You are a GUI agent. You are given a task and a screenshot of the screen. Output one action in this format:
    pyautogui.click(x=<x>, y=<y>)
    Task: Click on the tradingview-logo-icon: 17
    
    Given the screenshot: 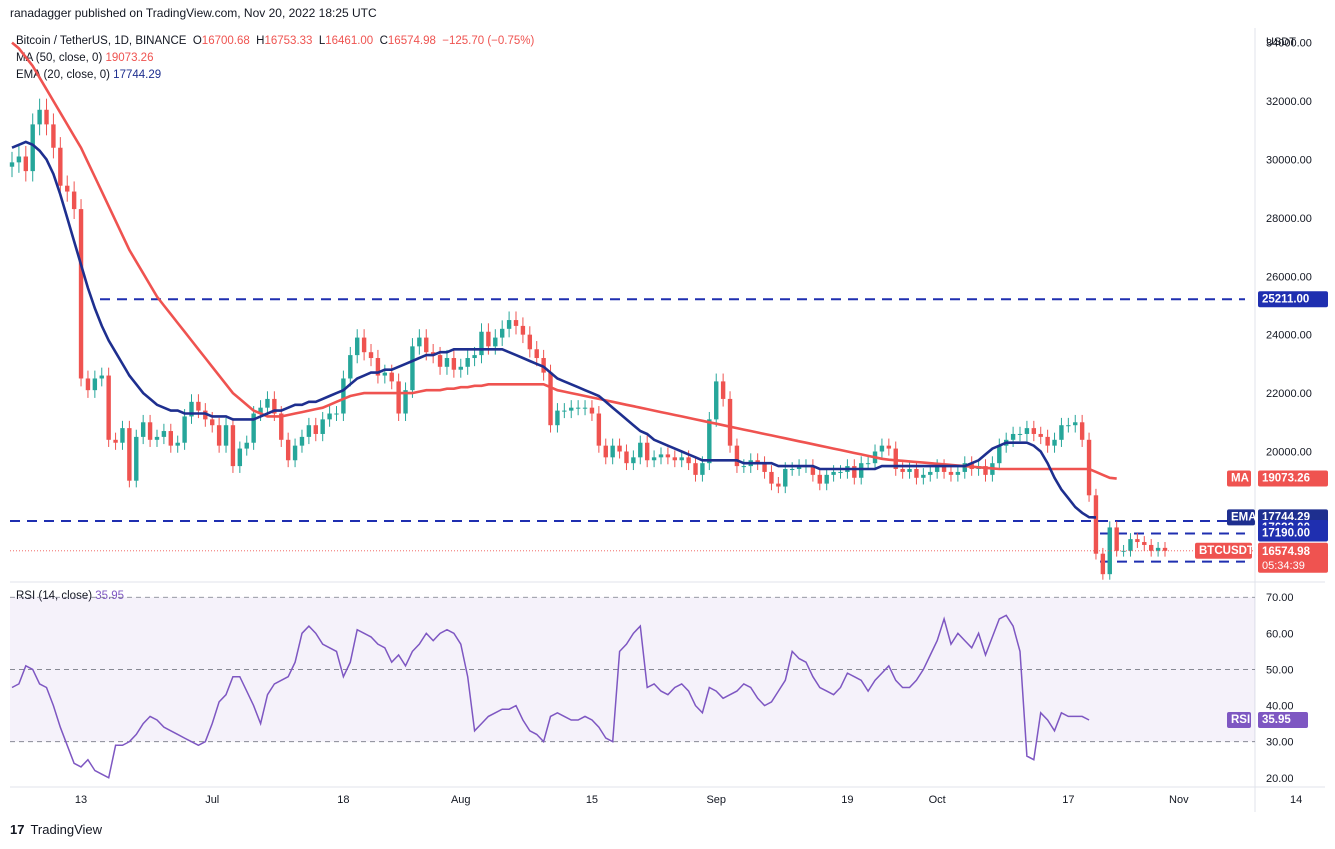 What is the action you would take?
    pyautogui.click(x=17, y=829)
    